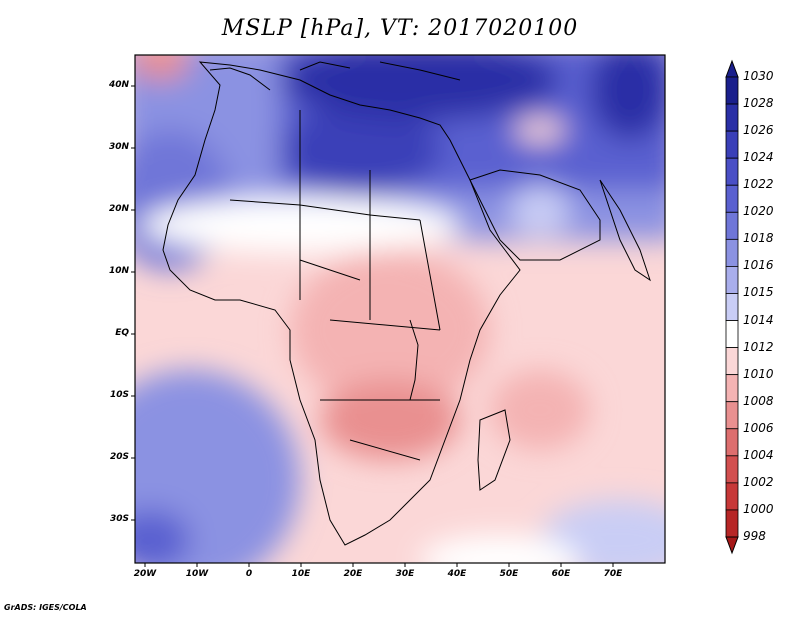 The width and height of the screenshot is (800, 618). Describe the element at coordinates (500, 549) in the screenshot. I see `southern-ocean-neutral` at that location.